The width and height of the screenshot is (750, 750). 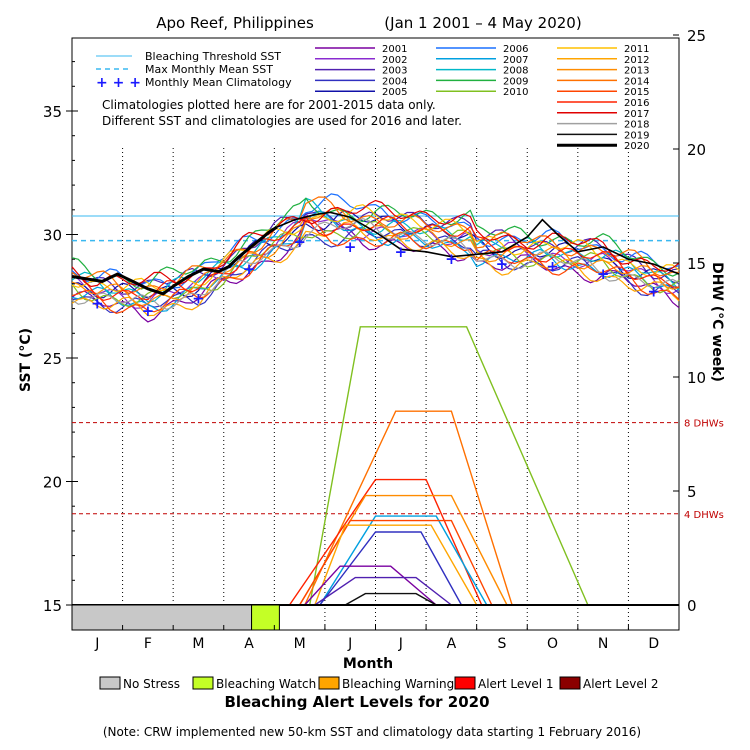 What do you see at coordinates (368, 664) in the screenshot?
I see `x-axis-title: Month` at bounding box center [368, 664].